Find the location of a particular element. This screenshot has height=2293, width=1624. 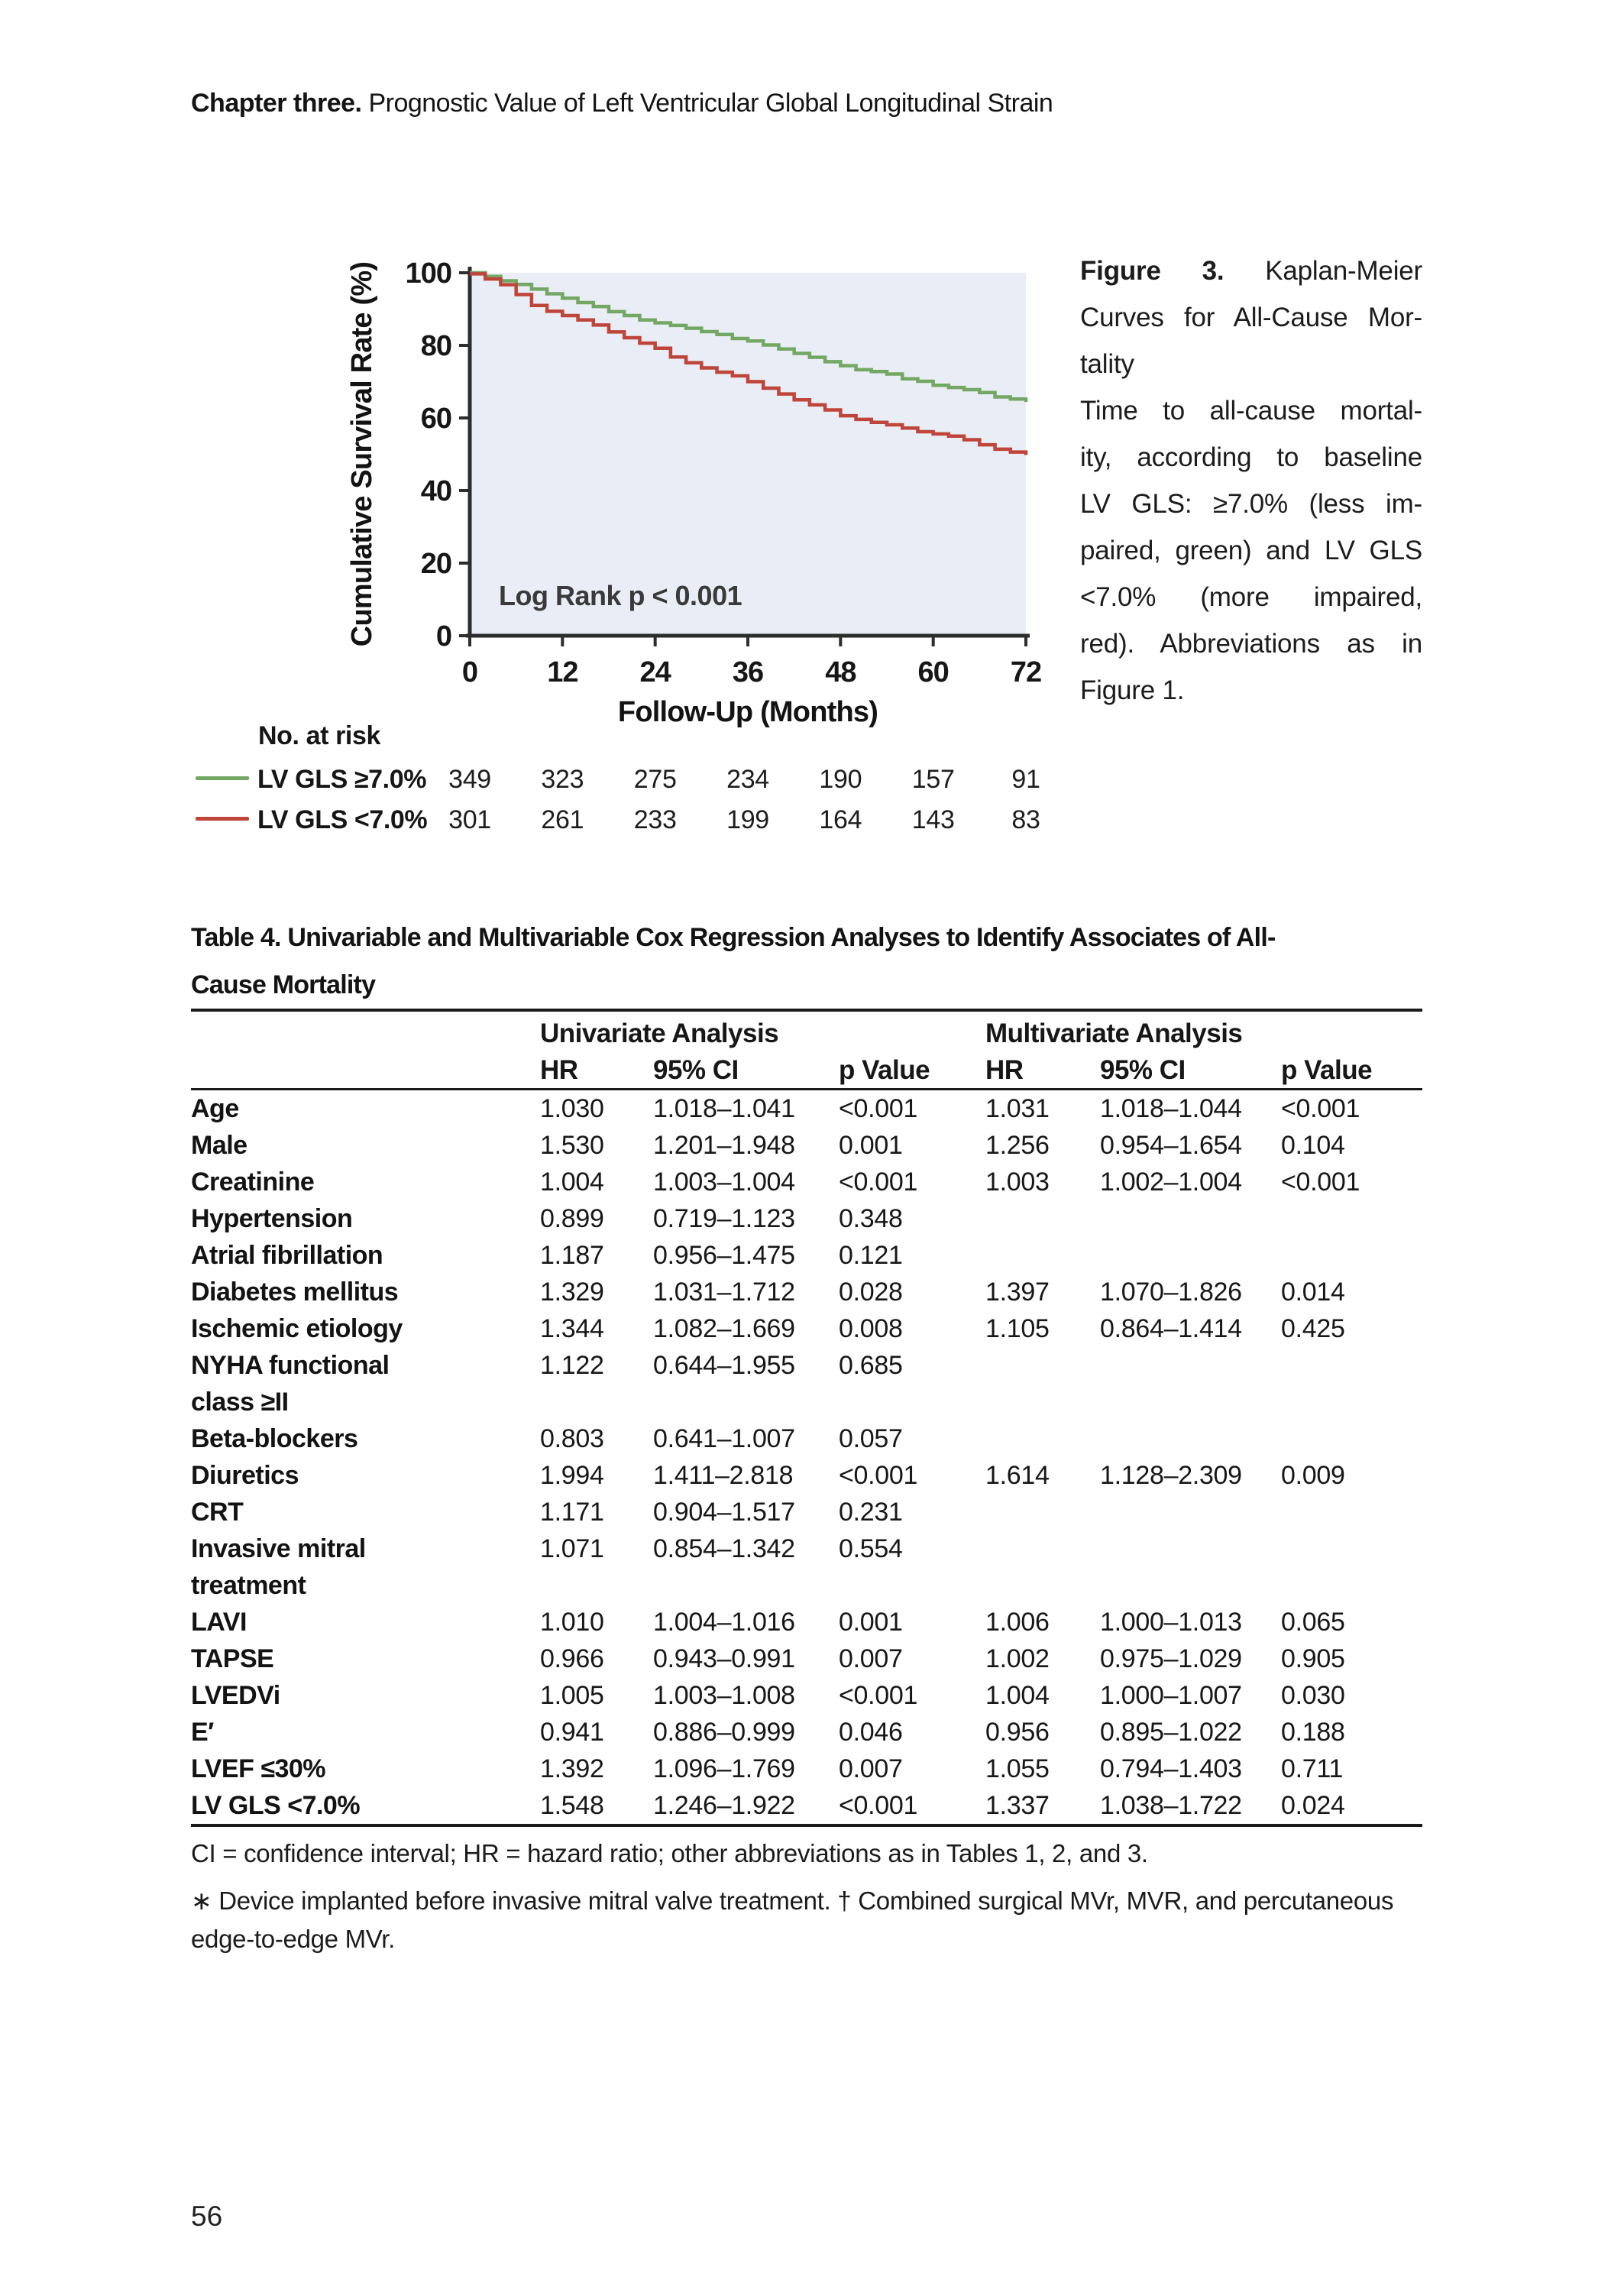

column-header: p Value is located at coordinates (1327, 1070).